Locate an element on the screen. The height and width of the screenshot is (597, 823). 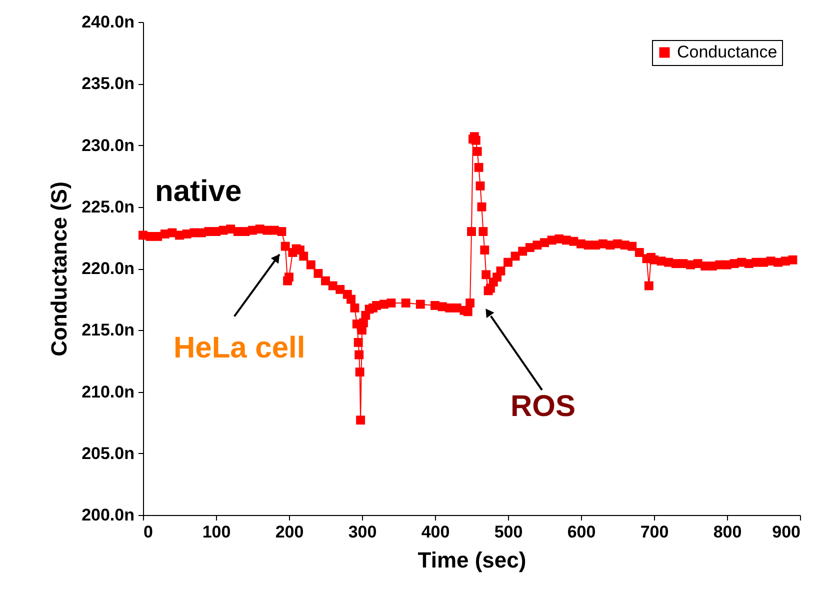
y-tick-label: 215.0n is located at coordinates (108, 330).